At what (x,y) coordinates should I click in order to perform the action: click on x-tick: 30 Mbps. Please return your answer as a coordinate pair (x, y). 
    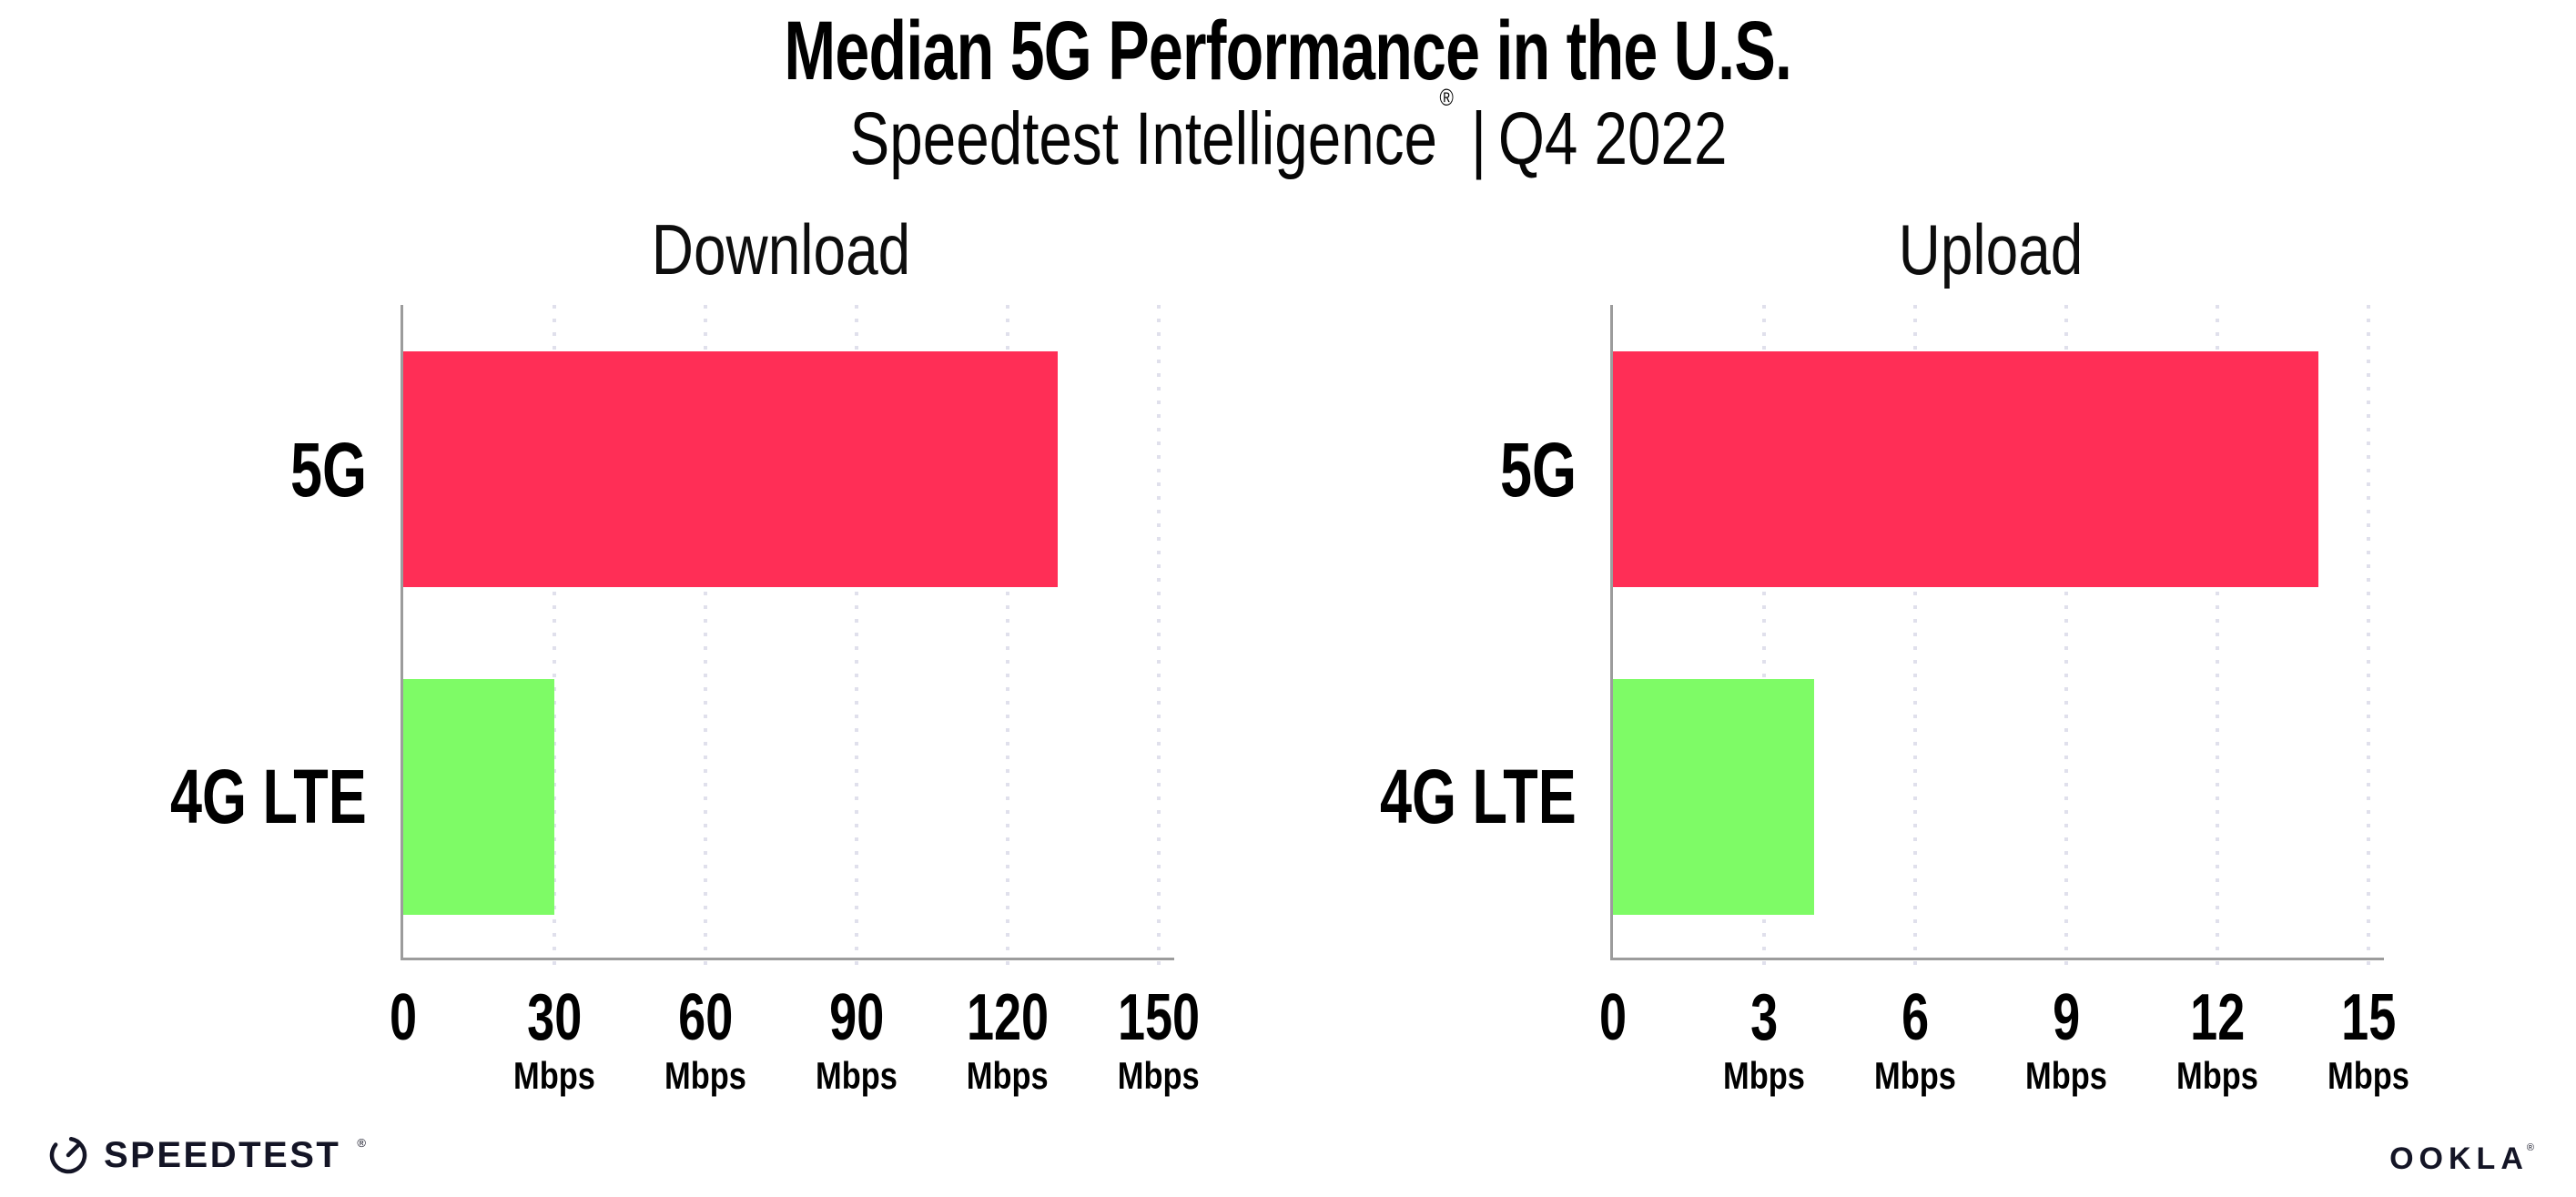
    Looking at the image, I should click on (554, 1041).